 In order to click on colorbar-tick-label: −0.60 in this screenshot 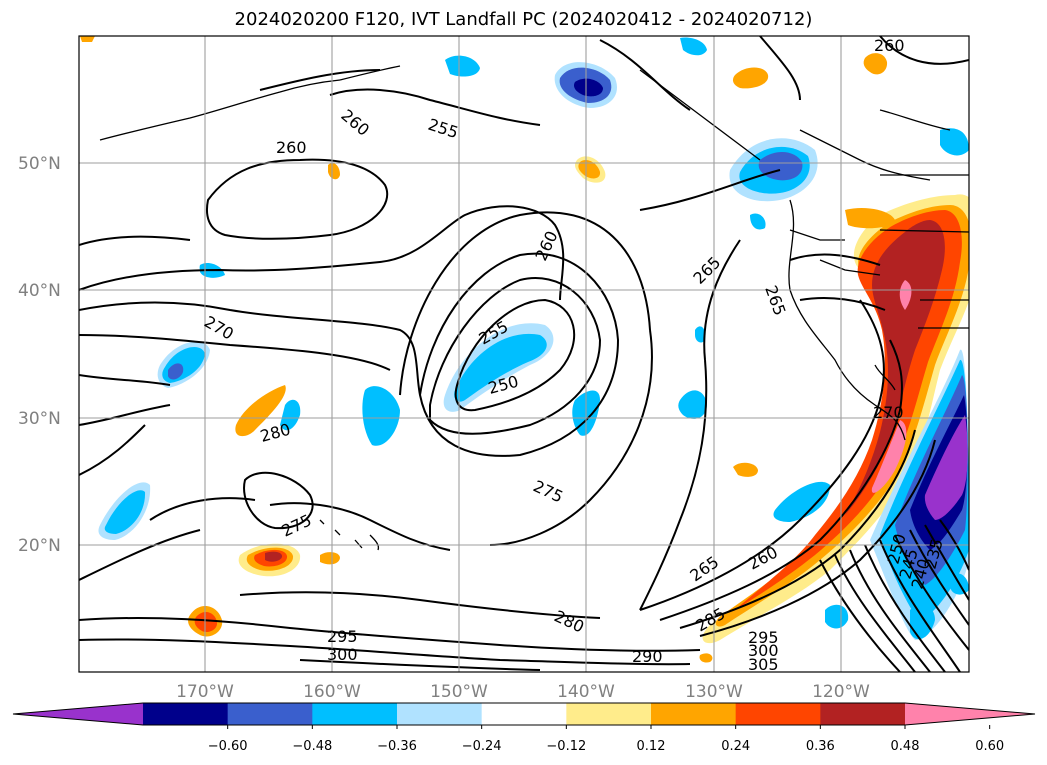, I will do `click(228, 746)`.